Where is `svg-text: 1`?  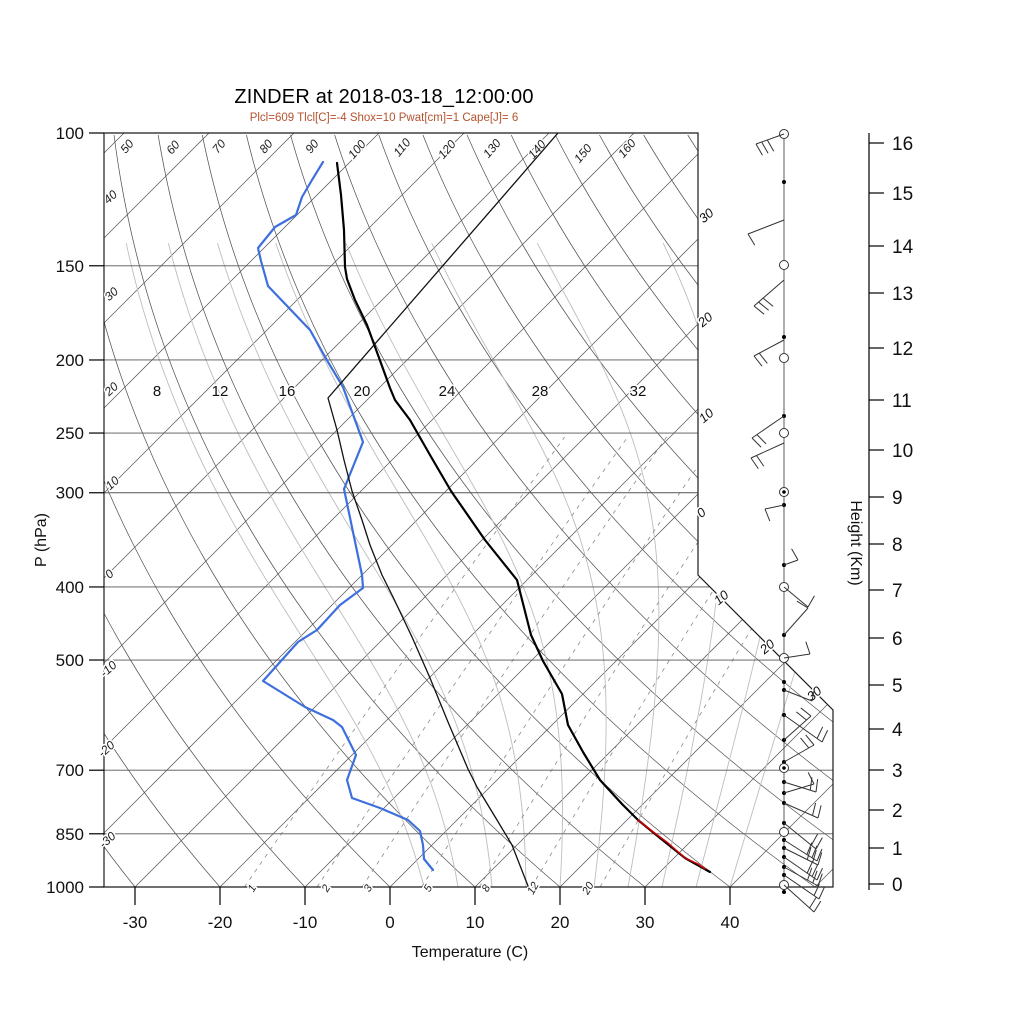 svg-text: 1 is located at coordinates (252, 888).